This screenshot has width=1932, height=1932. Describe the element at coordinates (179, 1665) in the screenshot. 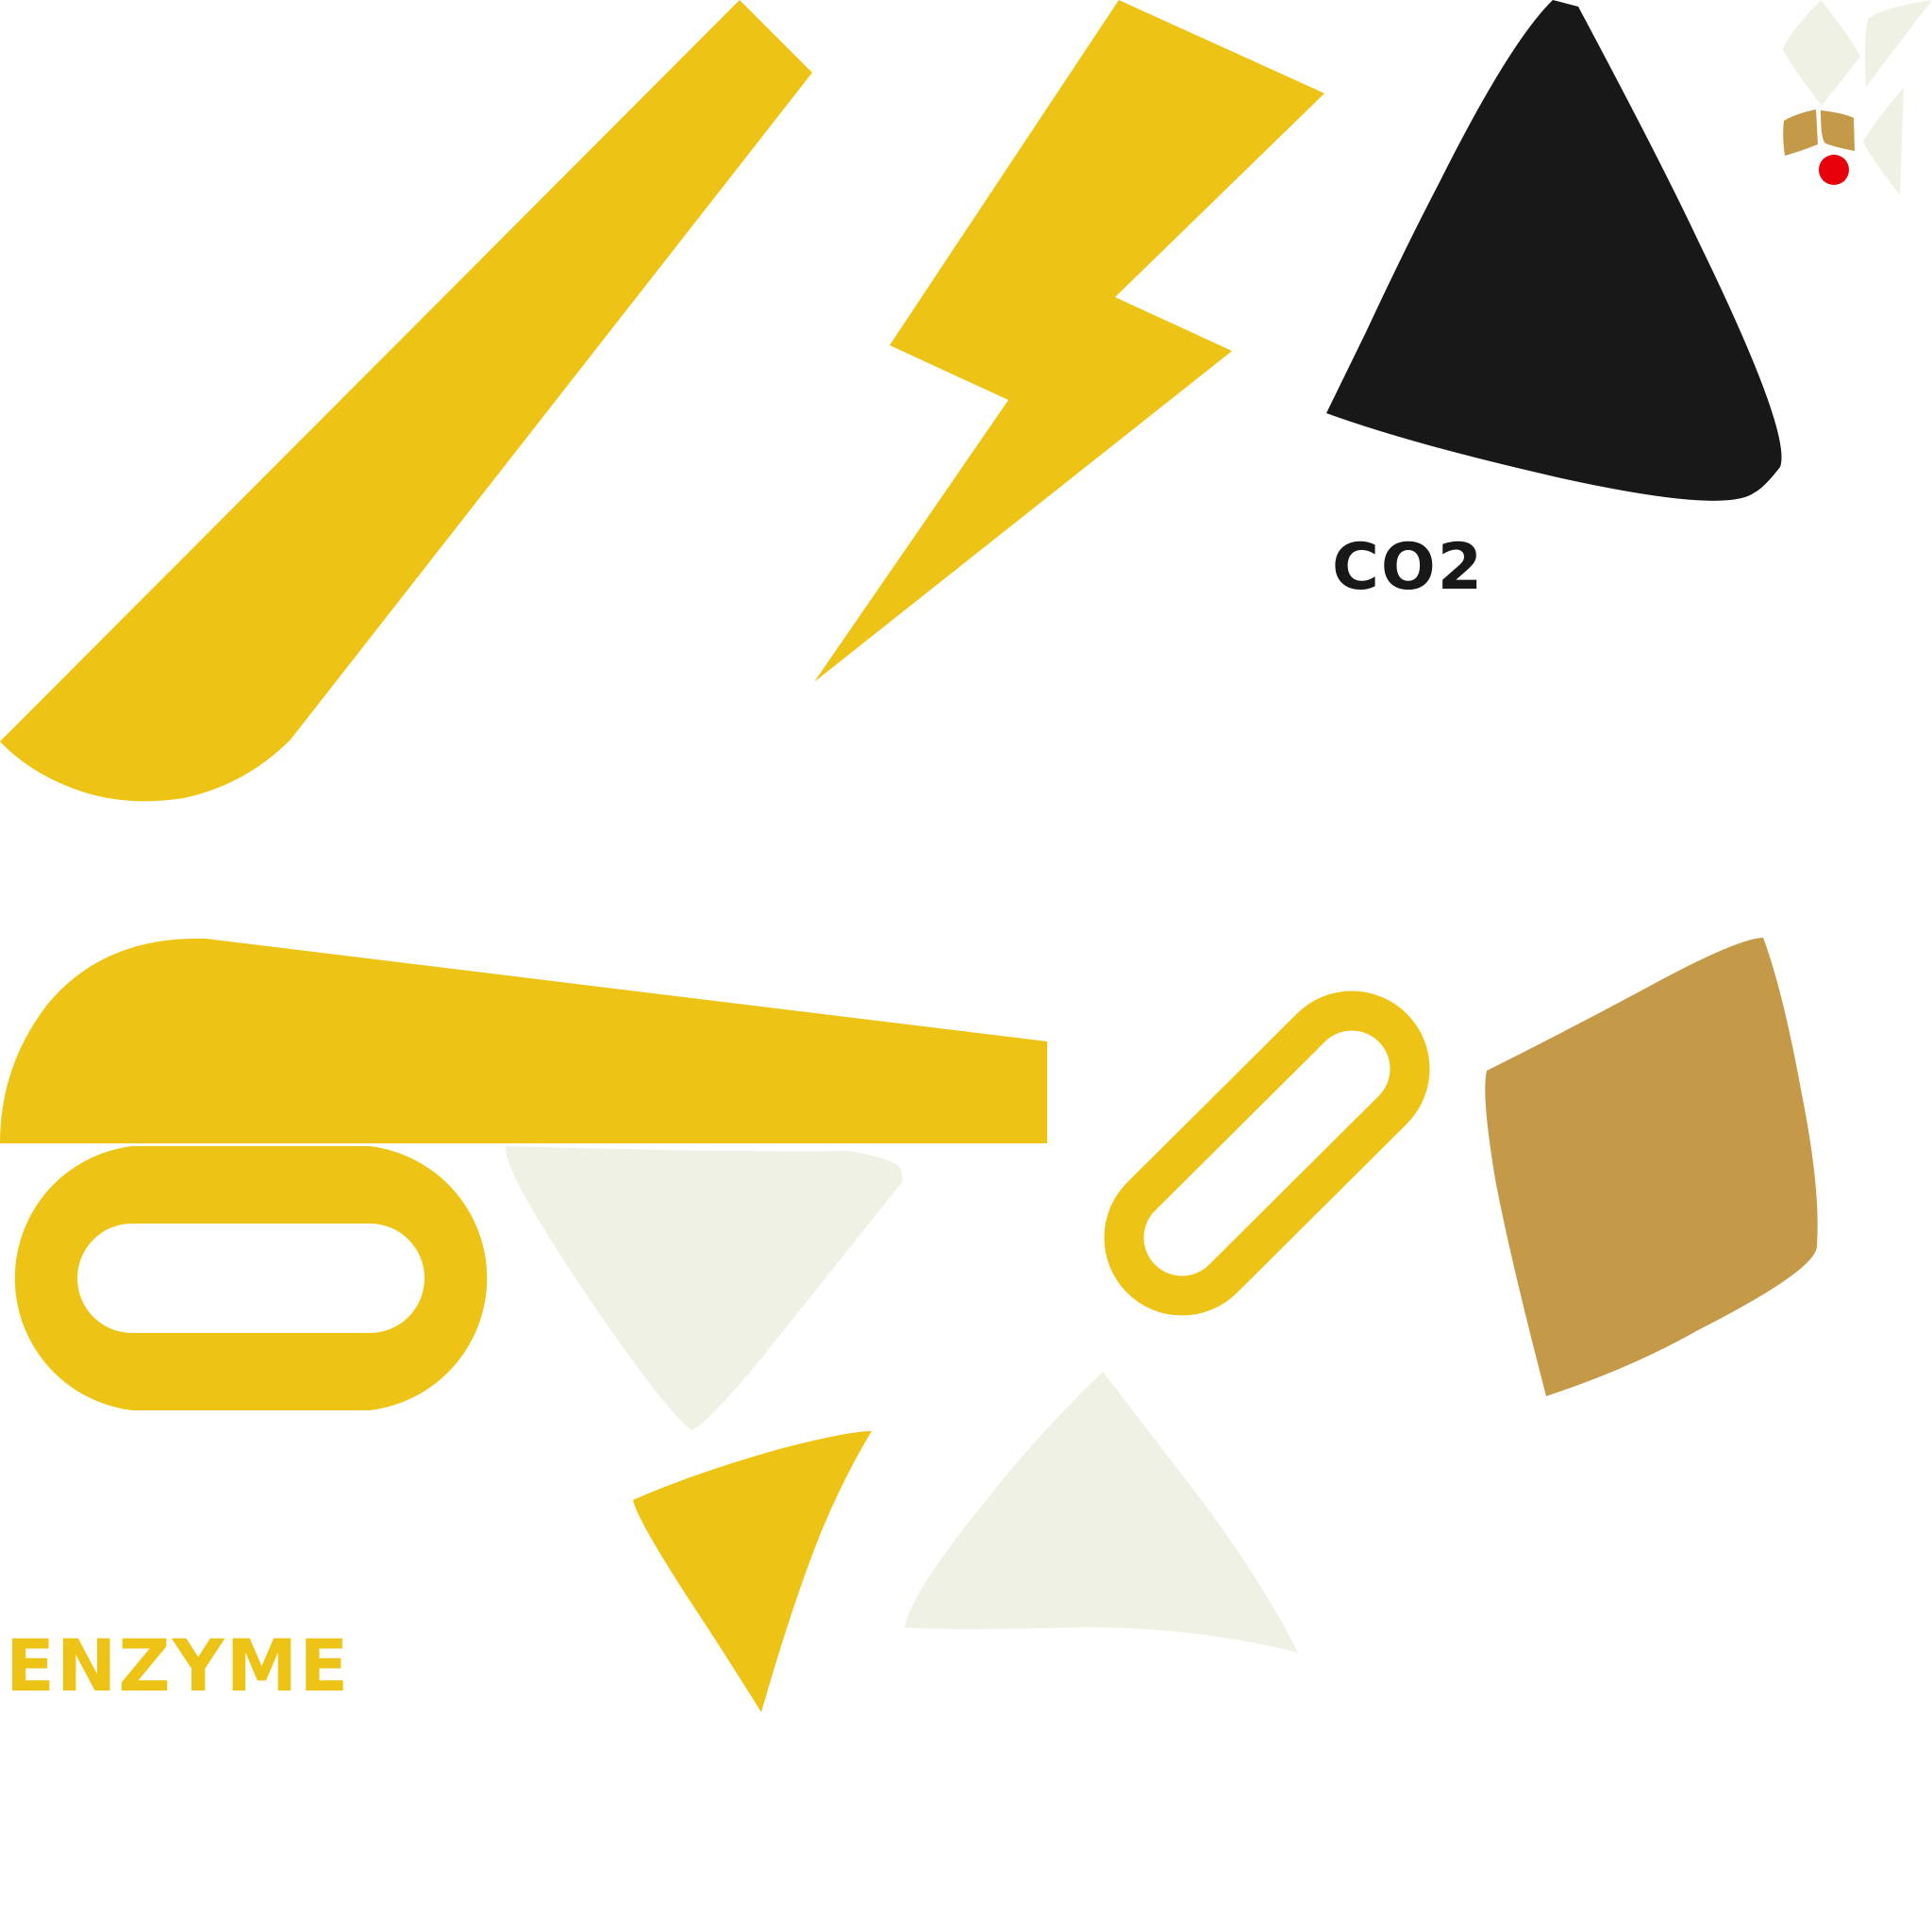

I see `enzyme-label: ENZYME` at that location.